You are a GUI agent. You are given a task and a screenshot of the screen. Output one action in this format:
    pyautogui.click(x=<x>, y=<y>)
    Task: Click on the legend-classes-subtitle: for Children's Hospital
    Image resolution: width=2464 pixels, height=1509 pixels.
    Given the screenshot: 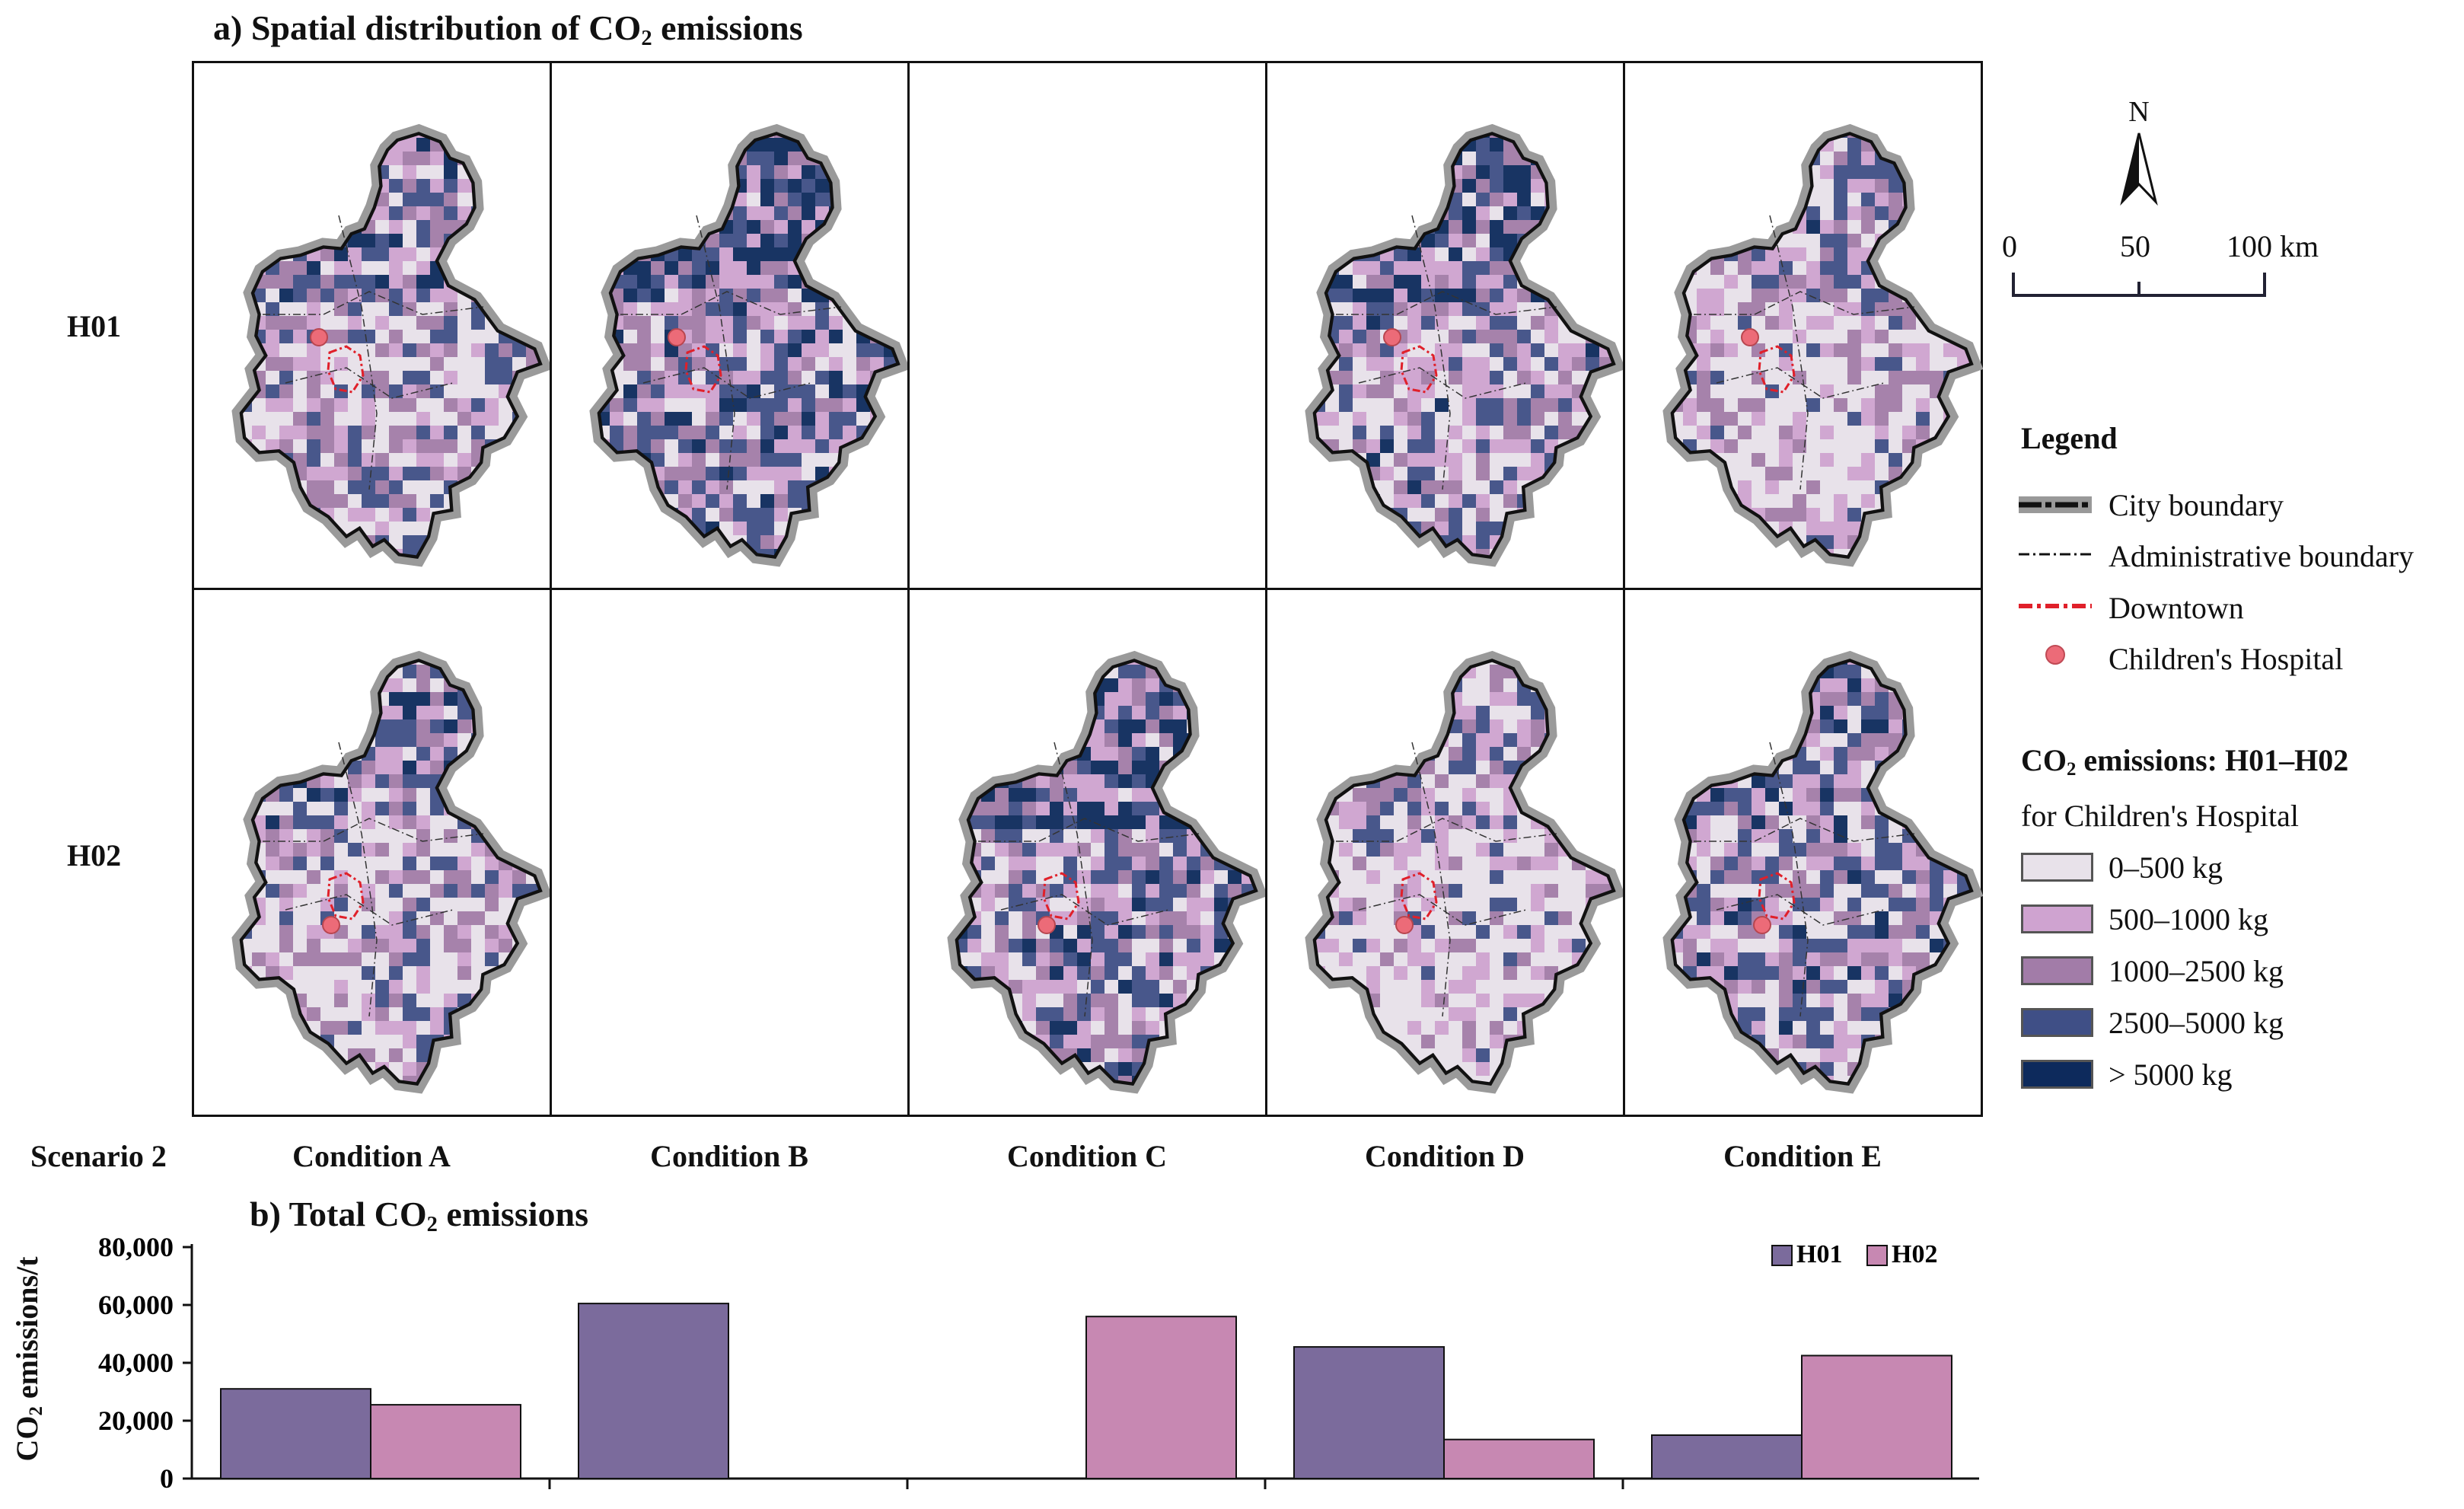 What is the action you would take?
    pyautogui.click(x=2160, y=816)
    